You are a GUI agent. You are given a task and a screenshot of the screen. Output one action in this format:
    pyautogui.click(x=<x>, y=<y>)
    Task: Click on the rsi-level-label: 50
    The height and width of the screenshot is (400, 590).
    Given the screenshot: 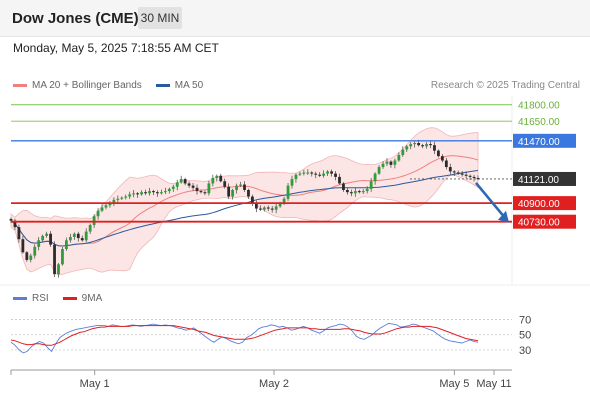 What is the action you would take?
    pyautogui.click(x=525, y=336)
    